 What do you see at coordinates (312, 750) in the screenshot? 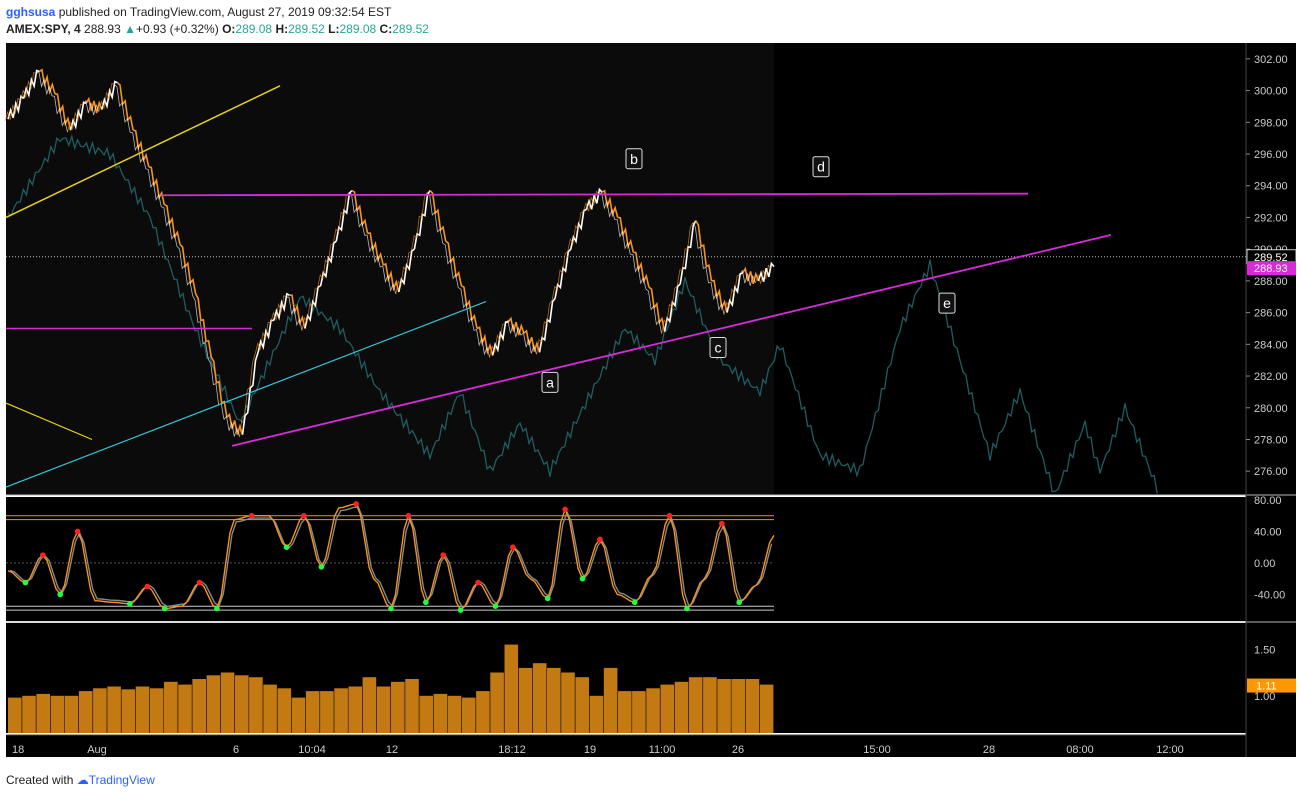
I see `time-tick-label: 10:04` at bounding box center [312, 750].